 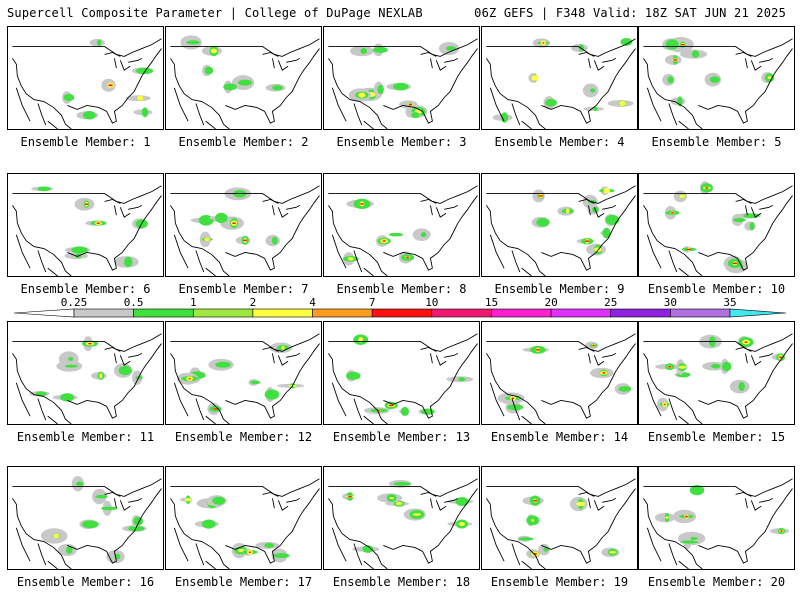 I want to click on ensemble-member-label: Ensemble Member: 5, so click(x=716, y=142).